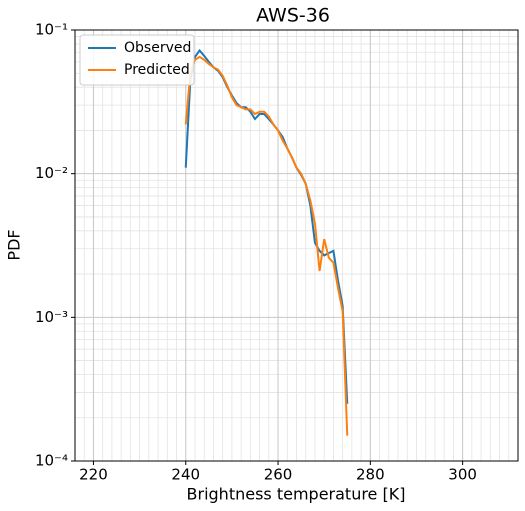 The width and height of the screenshot is (525, 511). Describe the element at coordinates (51, 173) in the screenshot. I see `y-tick-label: 10⁻²` at that location.